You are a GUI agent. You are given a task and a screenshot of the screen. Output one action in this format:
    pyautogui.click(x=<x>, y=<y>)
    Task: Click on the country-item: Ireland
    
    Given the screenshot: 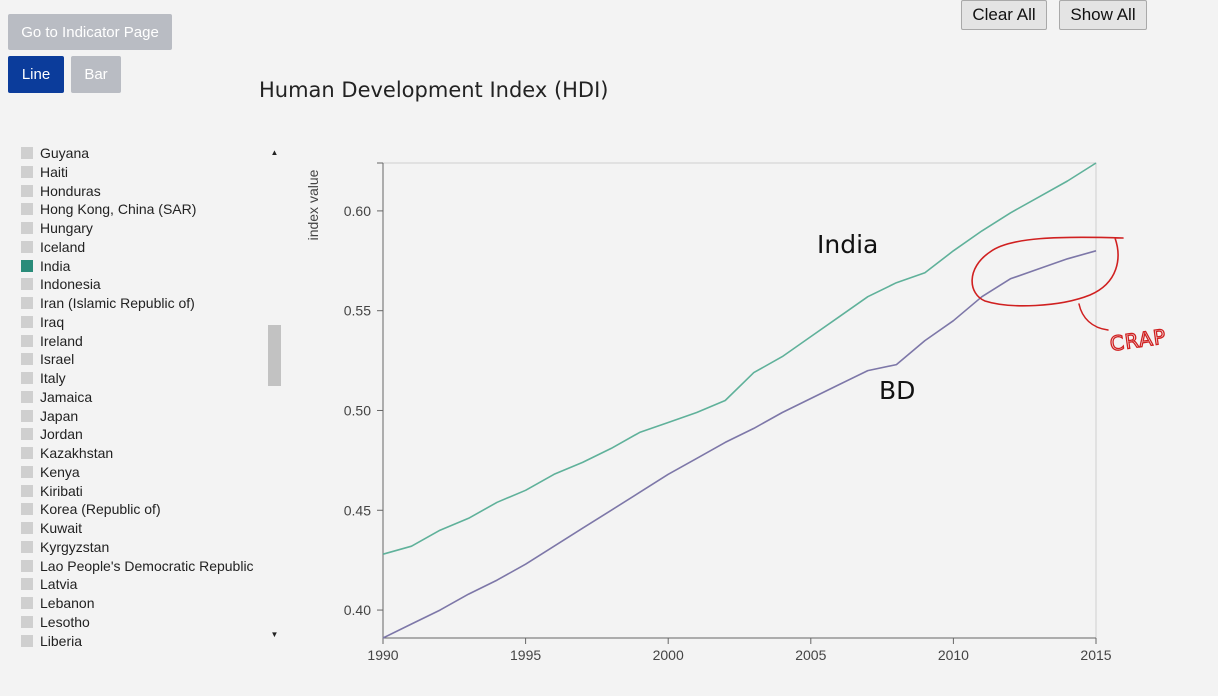 What is the action you would take?
    pyautogui.click(x=52, y=341)
    